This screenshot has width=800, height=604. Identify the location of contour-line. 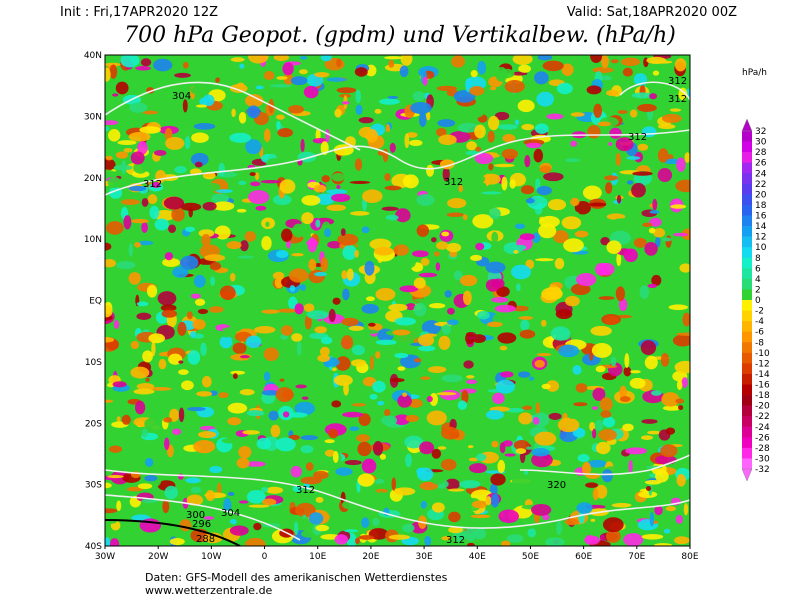
(604, 465).